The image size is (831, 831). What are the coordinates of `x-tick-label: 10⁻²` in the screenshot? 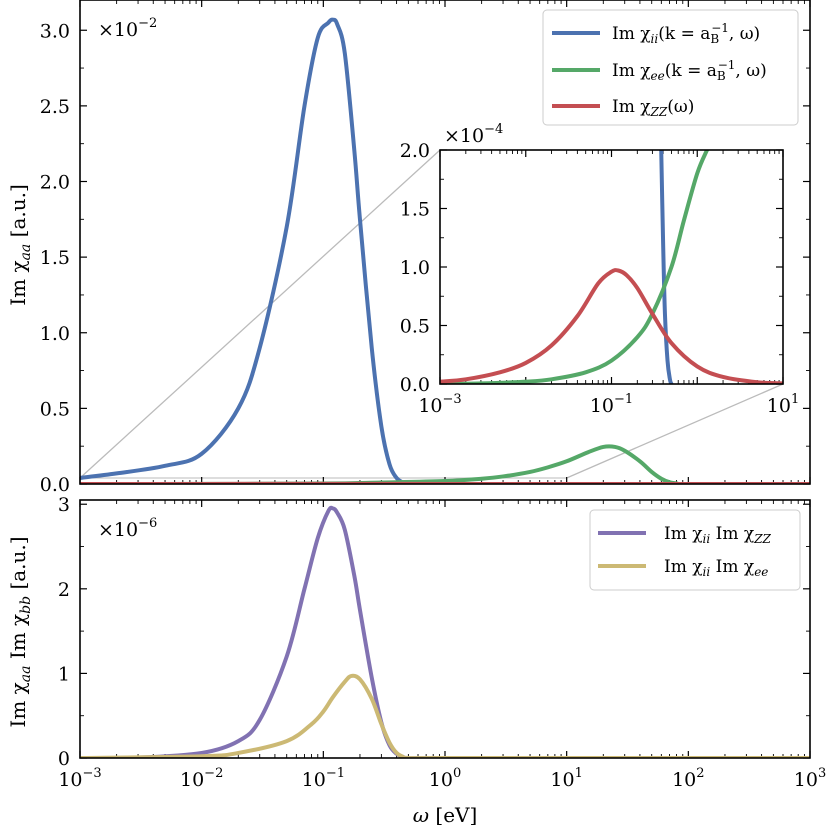 It's located at (201, 778).